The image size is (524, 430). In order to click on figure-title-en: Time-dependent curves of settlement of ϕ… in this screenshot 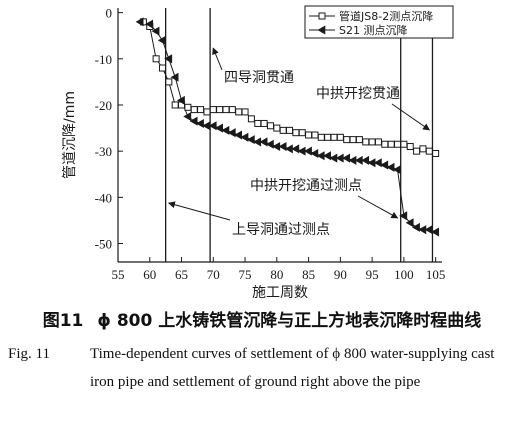, I will do `click(292, 368)`.